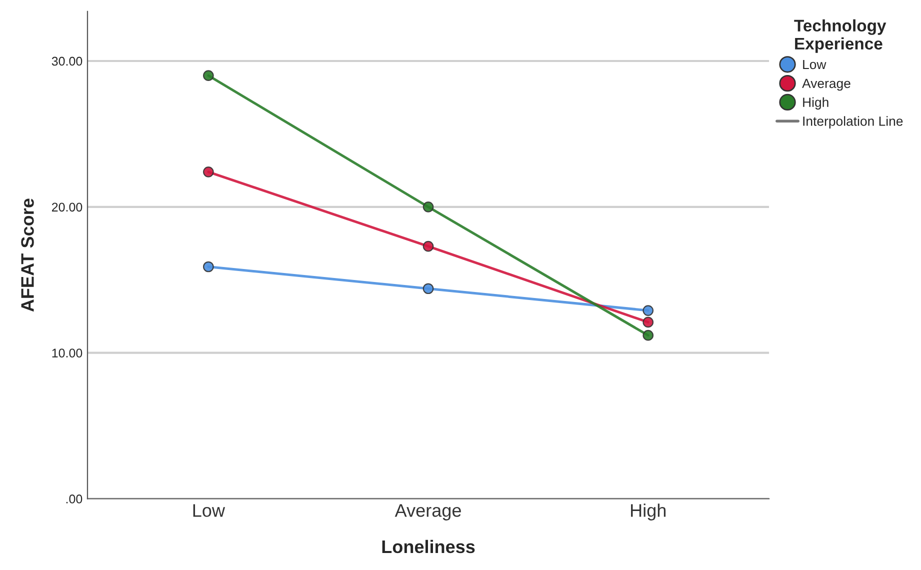 Image resolution: width=921 pixels, height=570 pixels. Describe the element at coordinates (815, 103) in the screenshot. I see `legend-label: High` at that location.